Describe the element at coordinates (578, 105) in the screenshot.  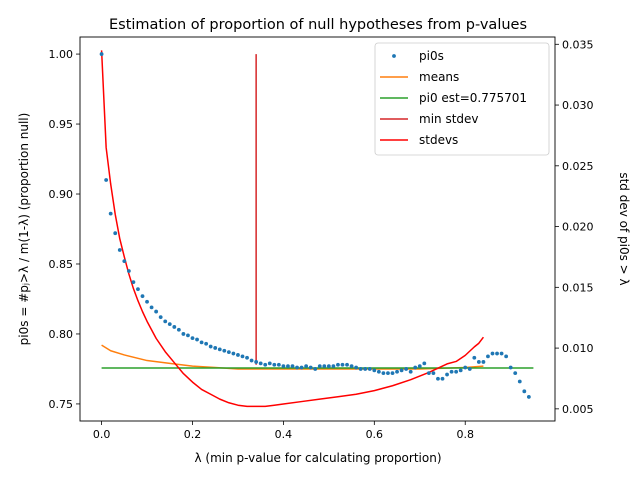
I see `y-tick-label-right: 0.030` at that location.